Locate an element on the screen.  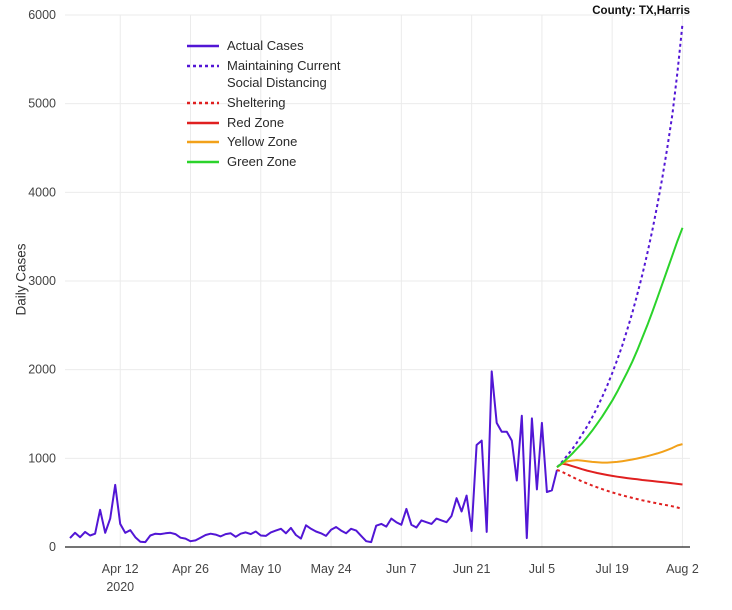
x-tick-label: Jul 19 is located at coordinates (612, 569).